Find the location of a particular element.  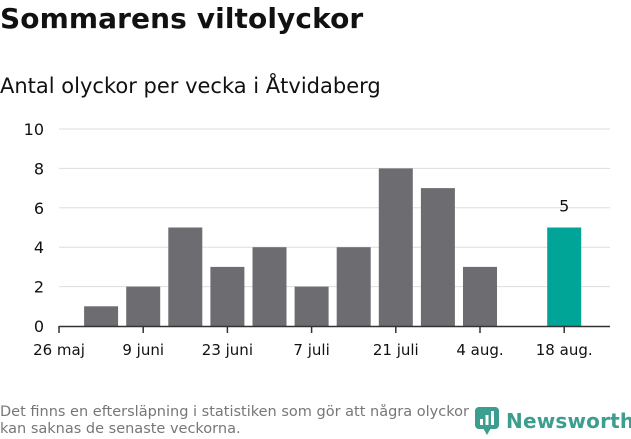

y-tick-label: 2 is located at coordinates (39, 287).